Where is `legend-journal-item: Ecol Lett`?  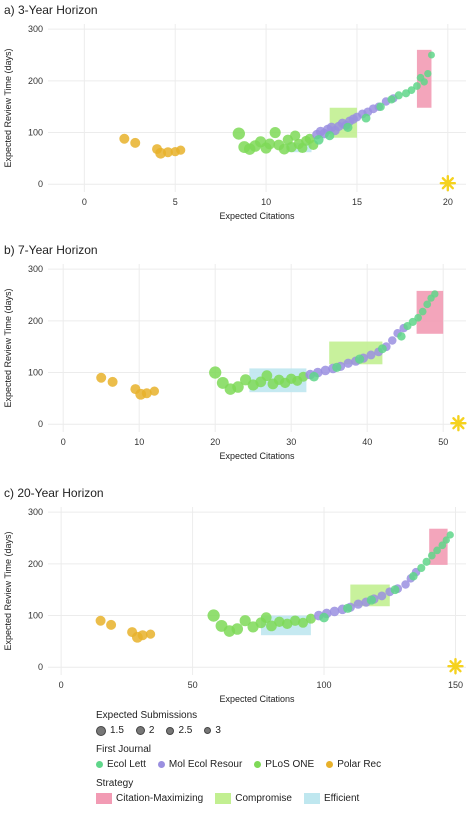 legend-journal-item: Ecol Lett is located at coordinates (121, 764).